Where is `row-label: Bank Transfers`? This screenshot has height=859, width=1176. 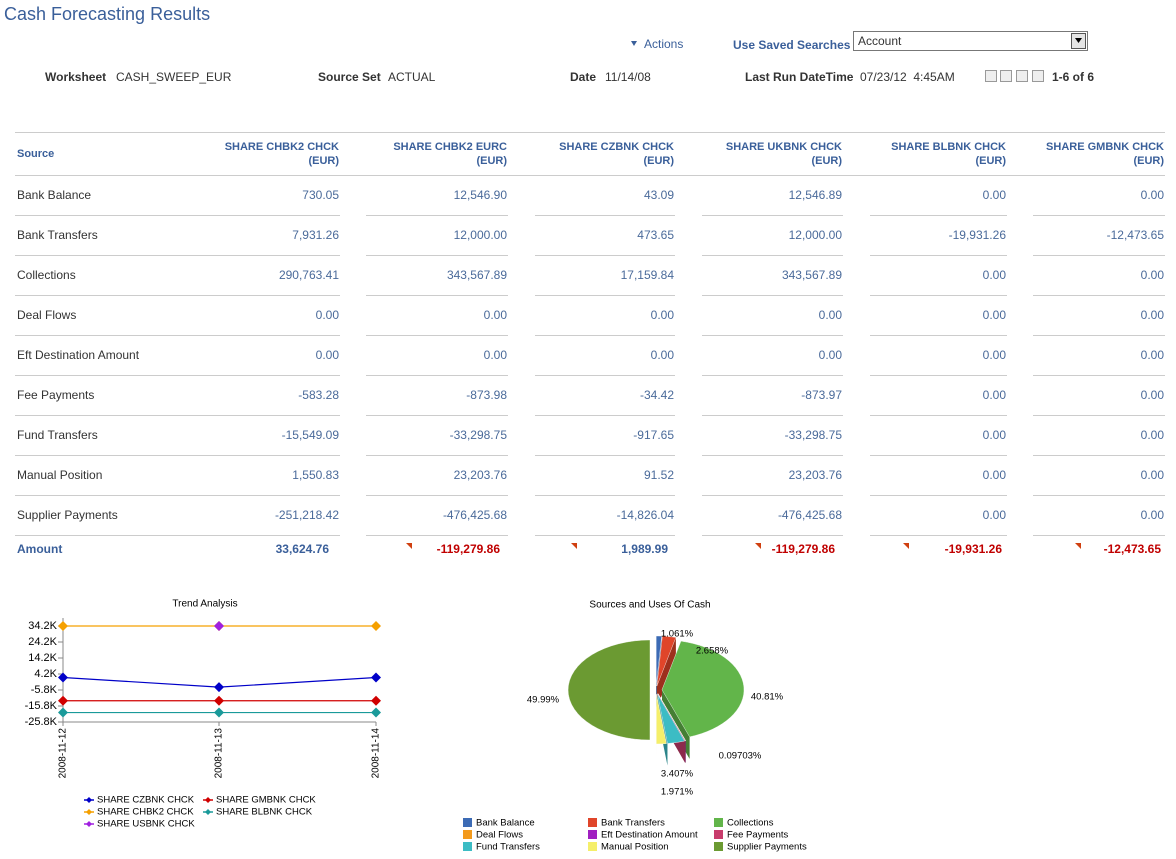
row-label: Bank Transfers is located at coordinates (57, 235).